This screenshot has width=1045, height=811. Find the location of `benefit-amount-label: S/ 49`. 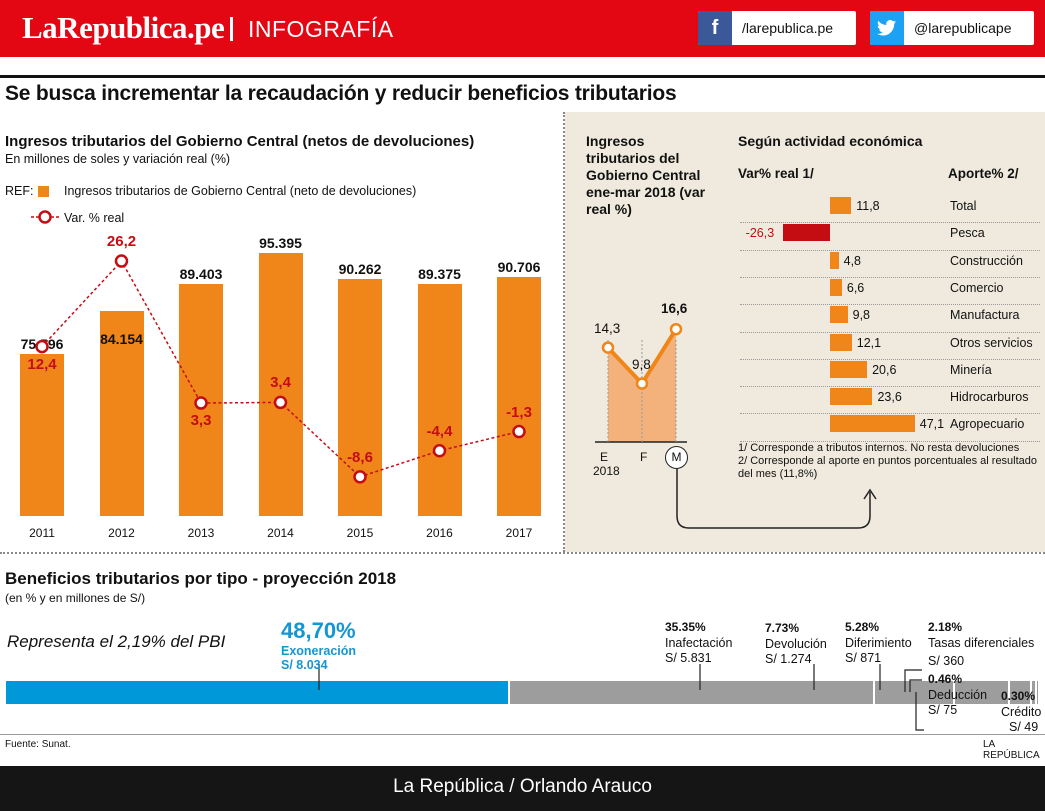

benefit-amount-label: S/ 49 is located at coordinates (1024, 727).